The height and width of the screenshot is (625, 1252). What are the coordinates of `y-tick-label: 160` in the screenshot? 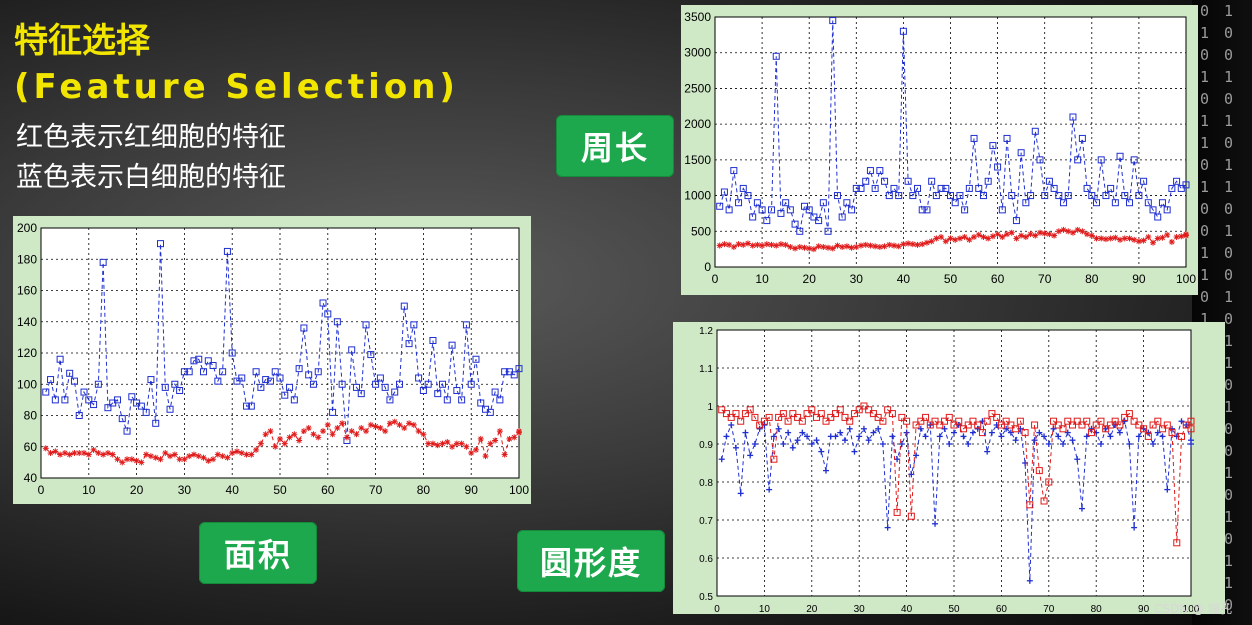 It's located at (27, 291).